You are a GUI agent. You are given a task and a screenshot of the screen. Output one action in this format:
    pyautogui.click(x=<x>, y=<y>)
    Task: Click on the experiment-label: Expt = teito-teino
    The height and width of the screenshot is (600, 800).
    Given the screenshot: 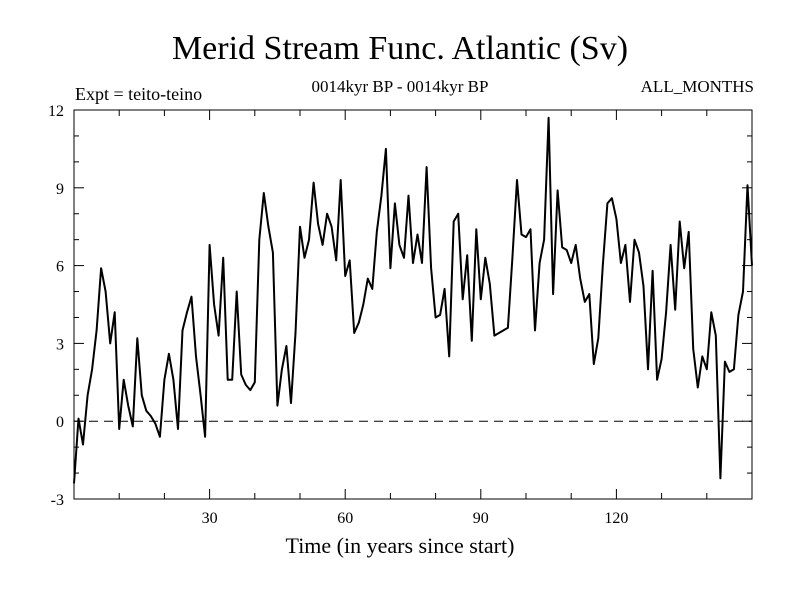 What is the action you would take?
    pyautogui.click(x=139, y=94)
    